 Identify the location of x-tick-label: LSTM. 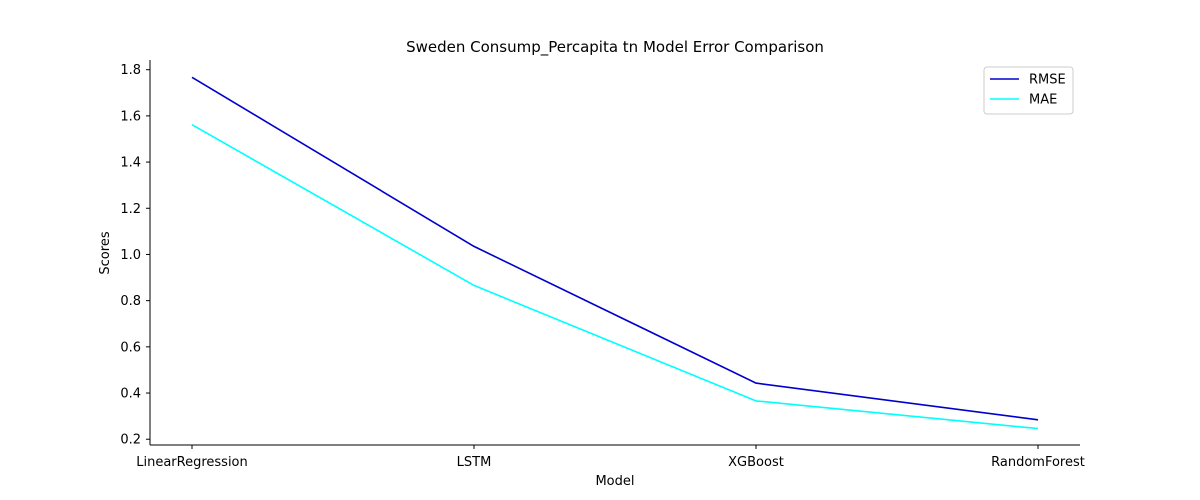
(474, 462).